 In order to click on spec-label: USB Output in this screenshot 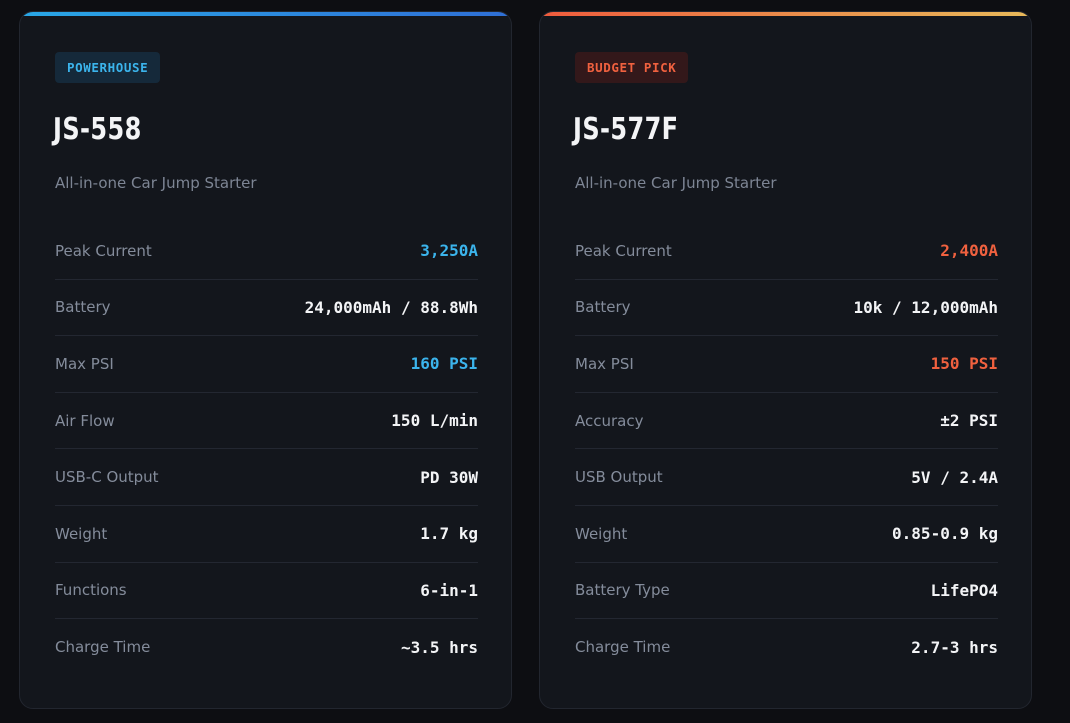, I will do `click(619, 477)`.